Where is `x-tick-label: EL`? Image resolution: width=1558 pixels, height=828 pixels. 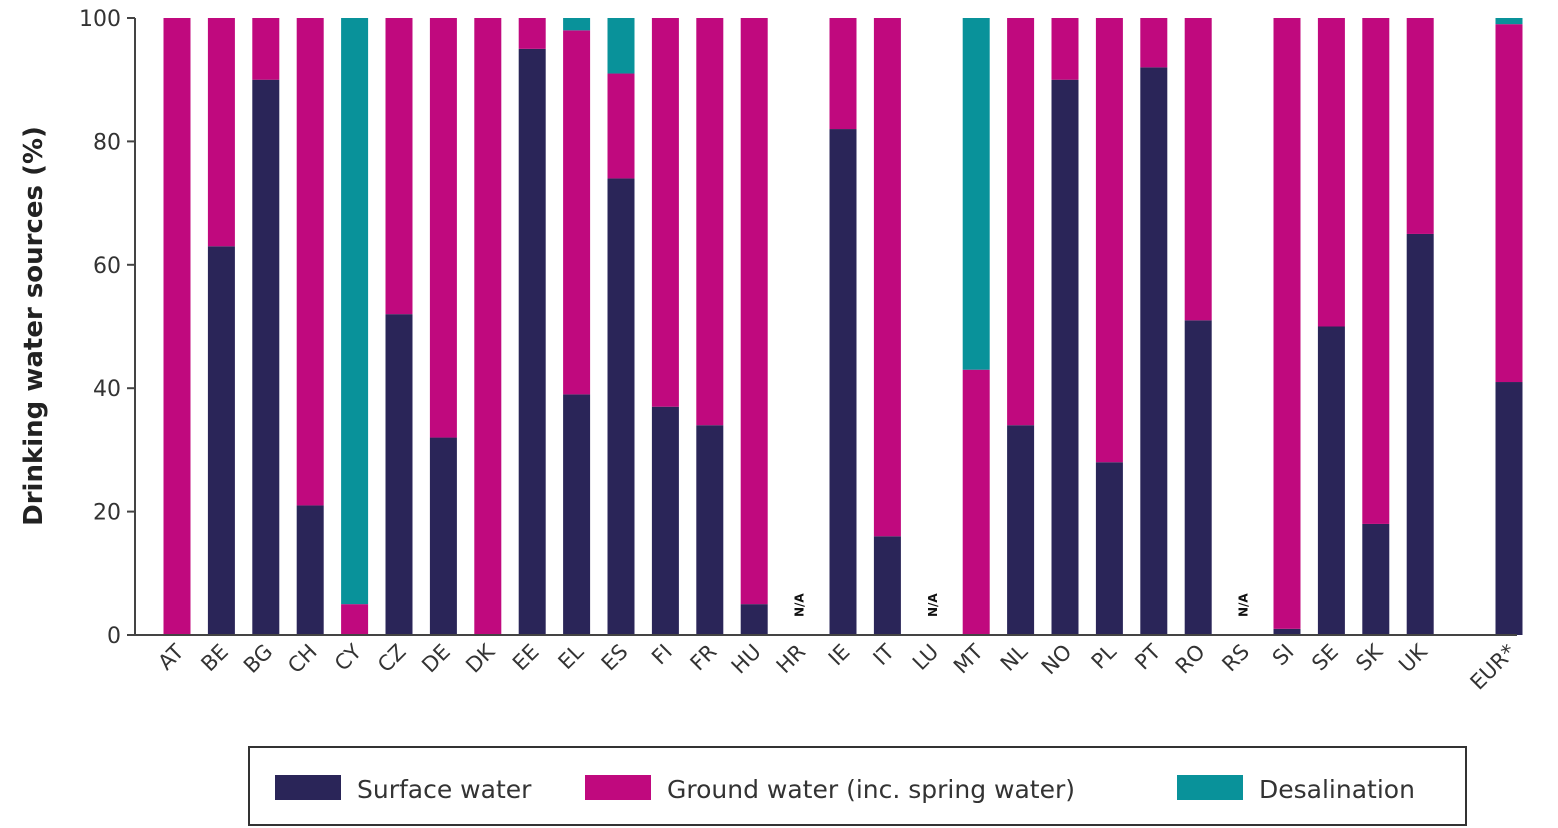 x-tick-label: EL is located at coordinates (571, 656).